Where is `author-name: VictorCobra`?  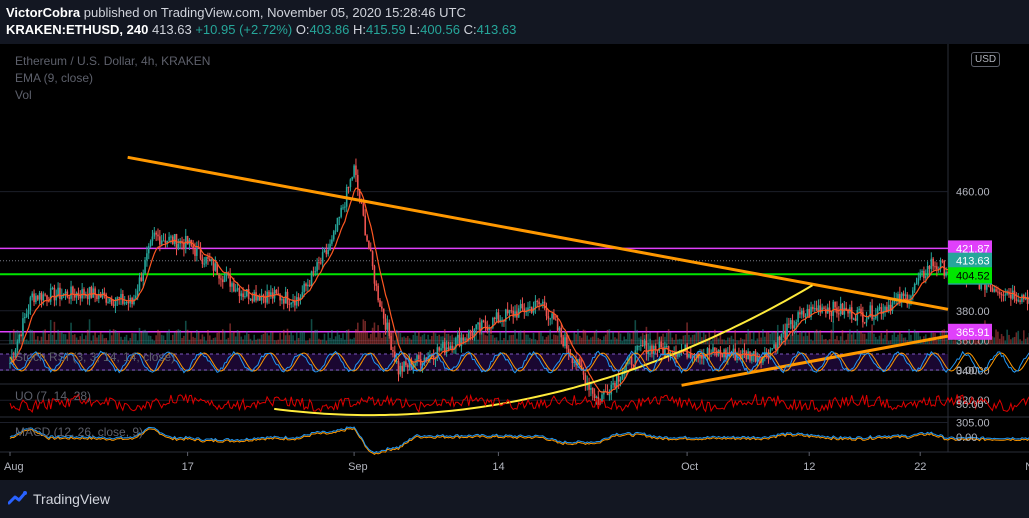
author-name: VictorCobra is located at coordinates (43, 12).